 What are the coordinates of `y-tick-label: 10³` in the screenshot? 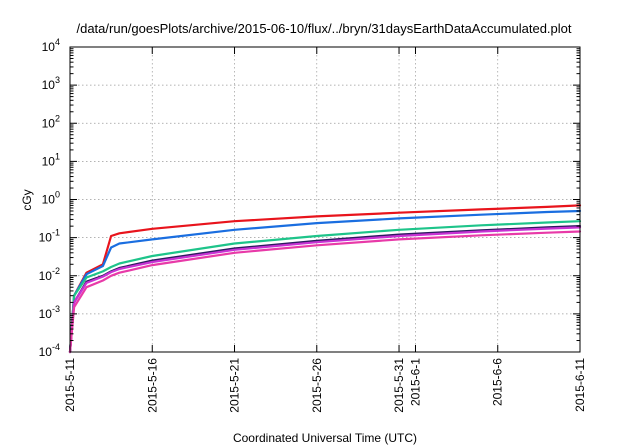 It's located at (51, 83).